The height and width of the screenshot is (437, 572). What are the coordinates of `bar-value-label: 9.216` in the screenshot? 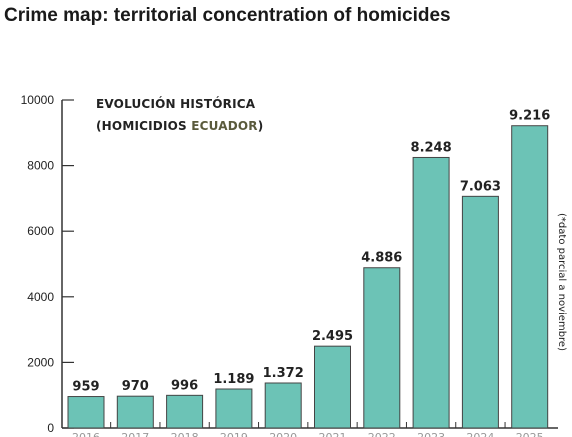 It's located at (529, 116).